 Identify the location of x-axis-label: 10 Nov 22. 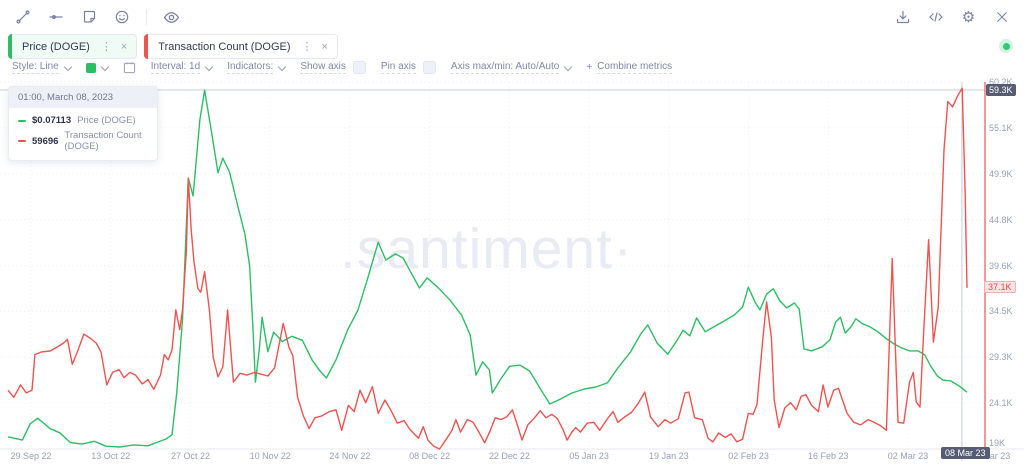
(270, 456).